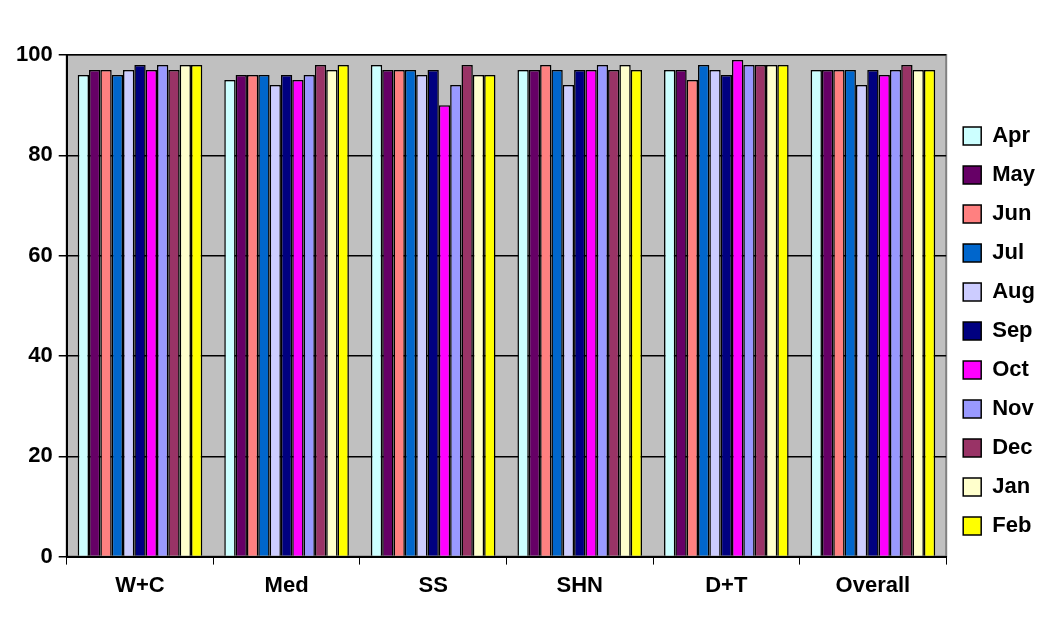 The height and width of the screenshot is (617, 1045). Describe the element at coordinates (433, 584) in the screenshot. I see `x-tick-label: SS` at that location.